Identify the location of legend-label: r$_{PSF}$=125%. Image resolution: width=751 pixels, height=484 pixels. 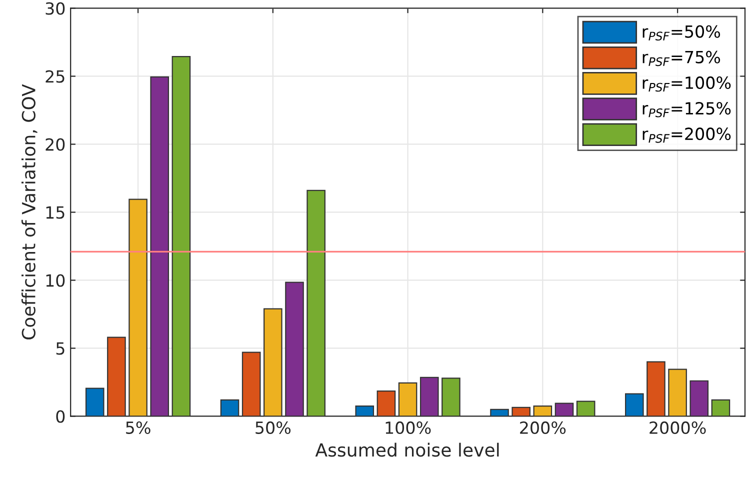
(686, 110).